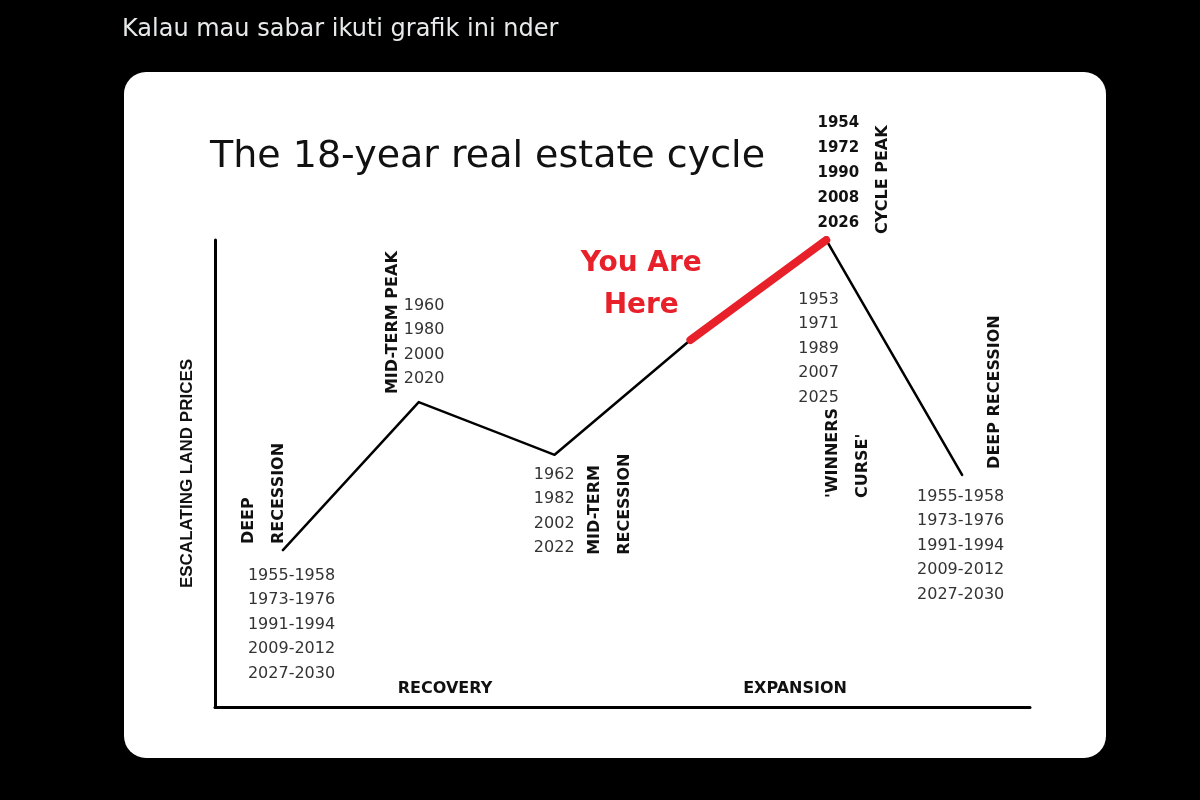  What do you see at coordinates (445, 687) in the screenshot?
I see `annotation: RECOVERY` at bounding box center [445, 687].